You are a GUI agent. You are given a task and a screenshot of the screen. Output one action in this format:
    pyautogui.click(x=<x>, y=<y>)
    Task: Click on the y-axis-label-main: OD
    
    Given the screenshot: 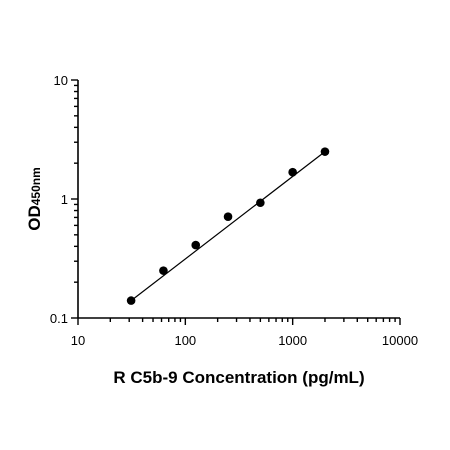 What is the action you would take?
    pyautogui.click(x=34, y=218)
    